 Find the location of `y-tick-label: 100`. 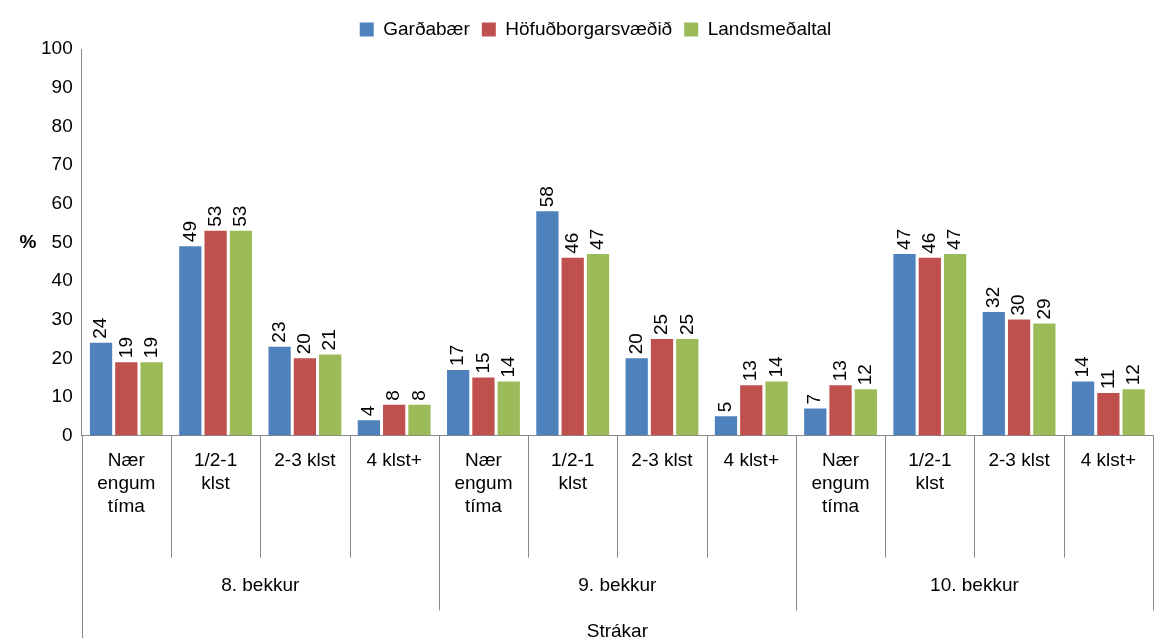

y-tick-label: 100 is located at coordinates (57, 48).